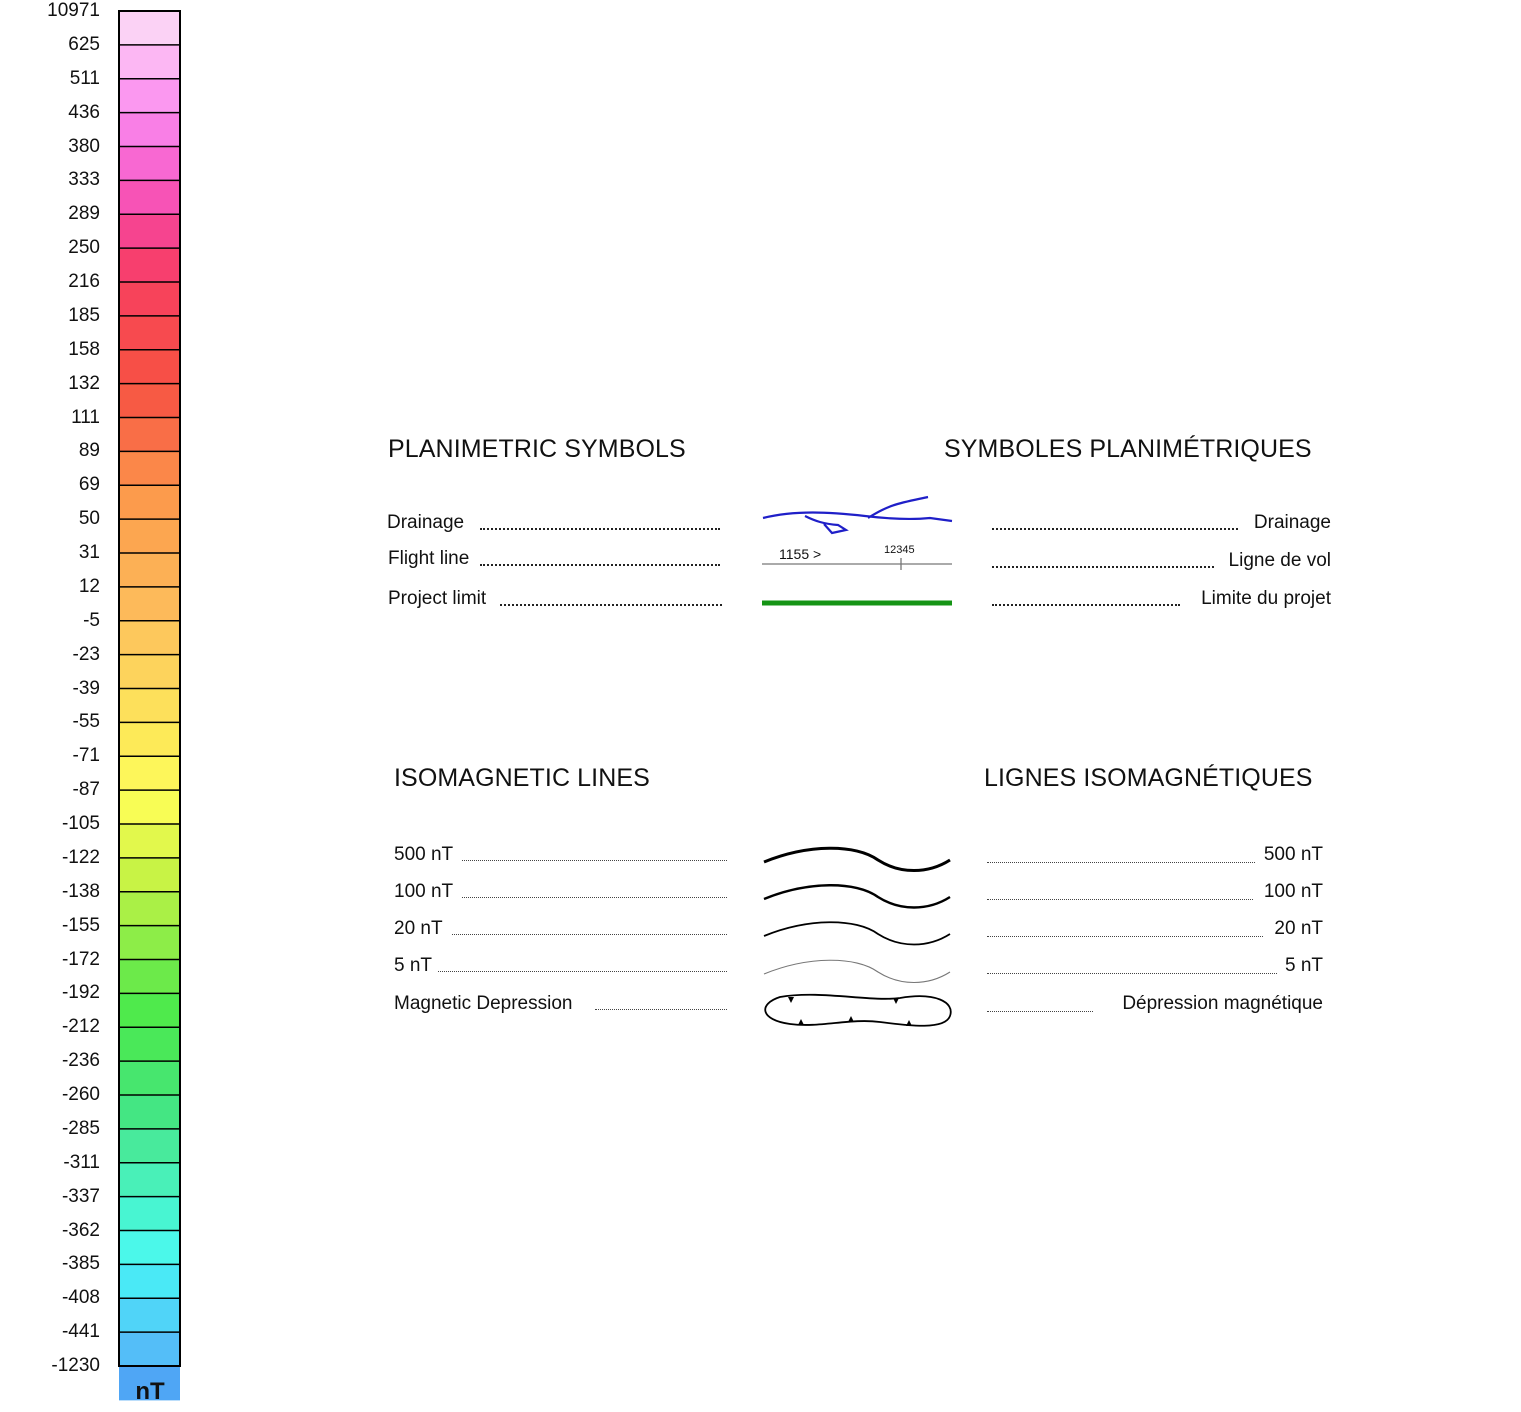 The height and width of the screenshot is (1412, 1521). What do you see at coordinates (80, 1264) in the screenshot?
I see `colorbar-tick-label: -385` at bounding box center [80, 1264].